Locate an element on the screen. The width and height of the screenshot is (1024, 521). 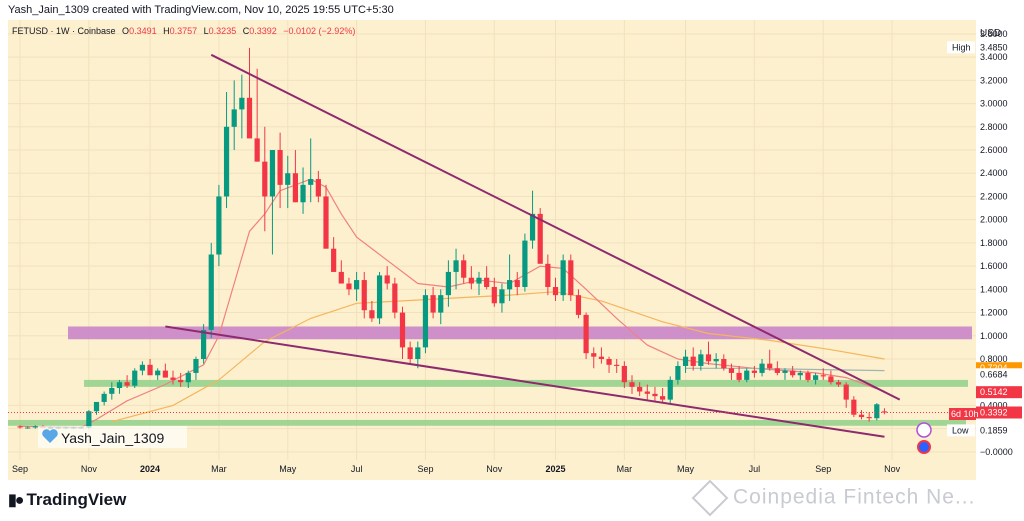
price-label-caption-box is located at coordinates (961, 430).